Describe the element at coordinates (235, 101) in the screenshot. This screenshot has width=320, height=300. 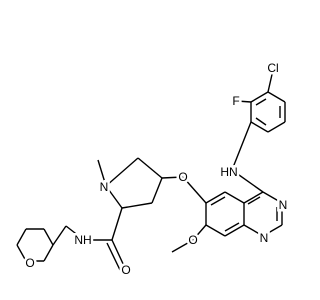
I see `atom-label: F` at that location.